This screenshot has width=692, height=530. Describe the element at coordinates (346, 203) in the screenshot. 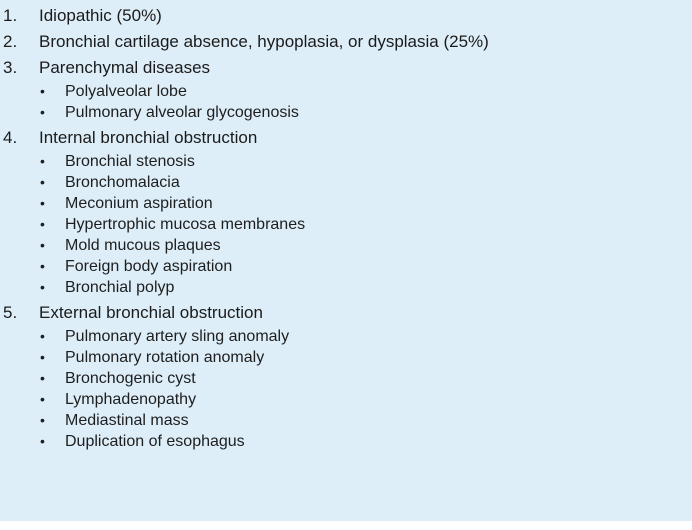

I see `cause-subitem: • Meconium aspiration` at that location.